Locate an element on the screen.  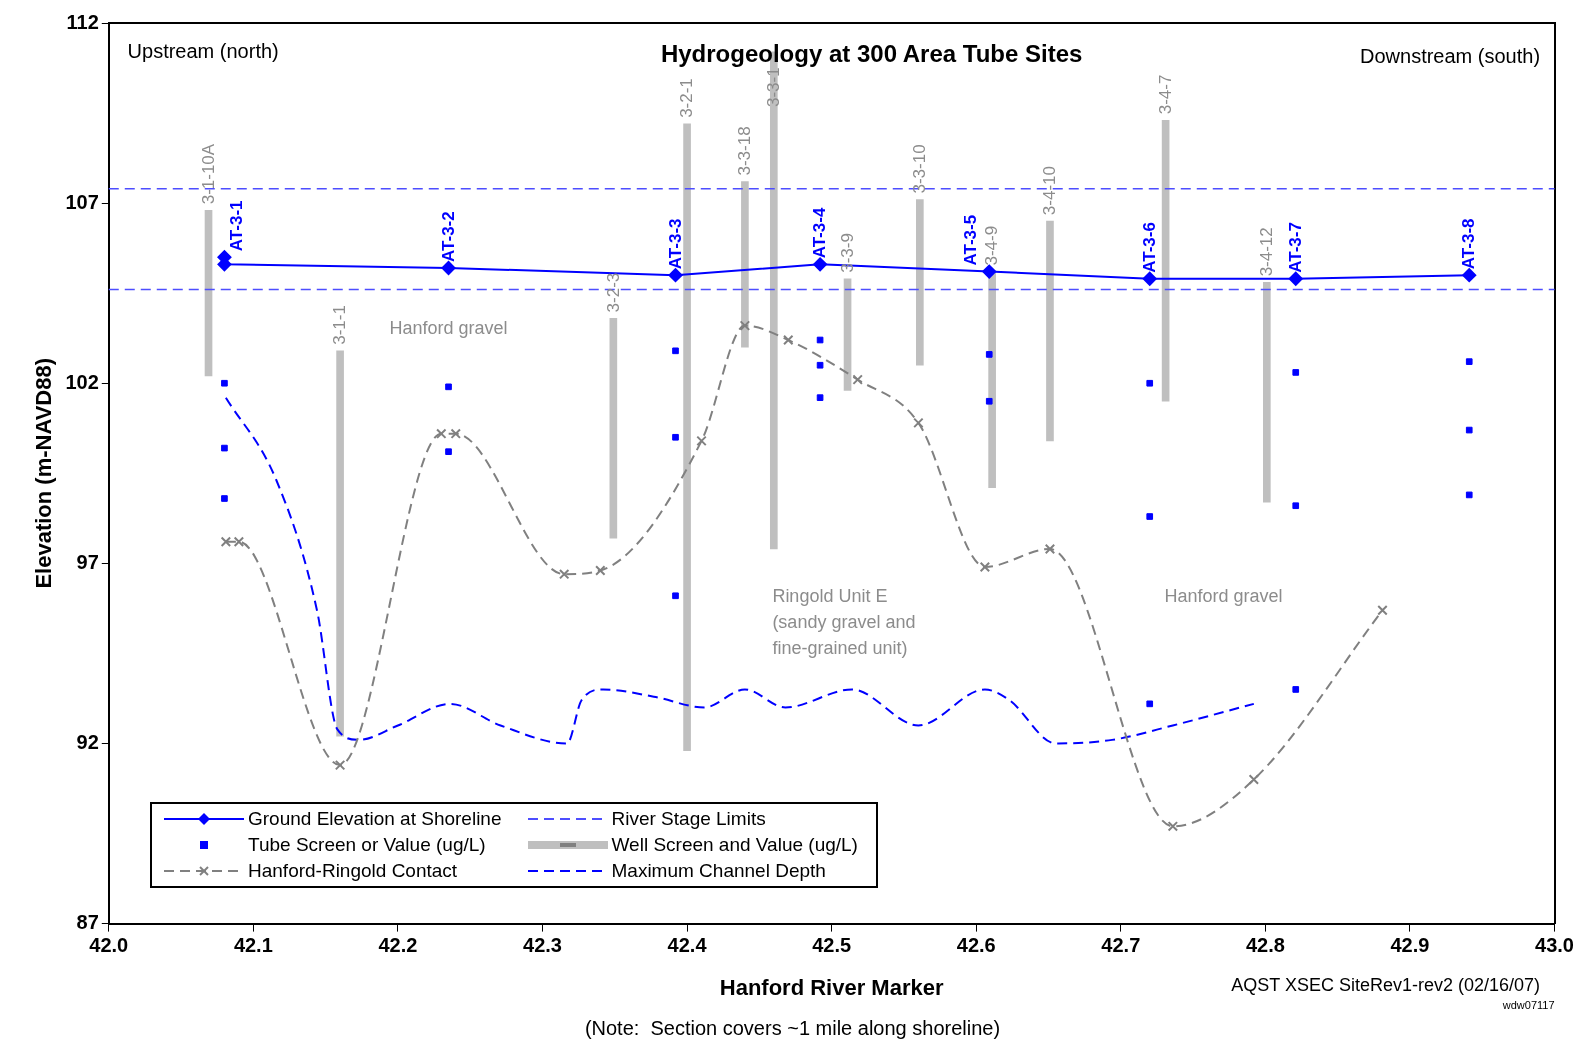
annotation: AT-3-8 is located at coordinates (1469, 244).